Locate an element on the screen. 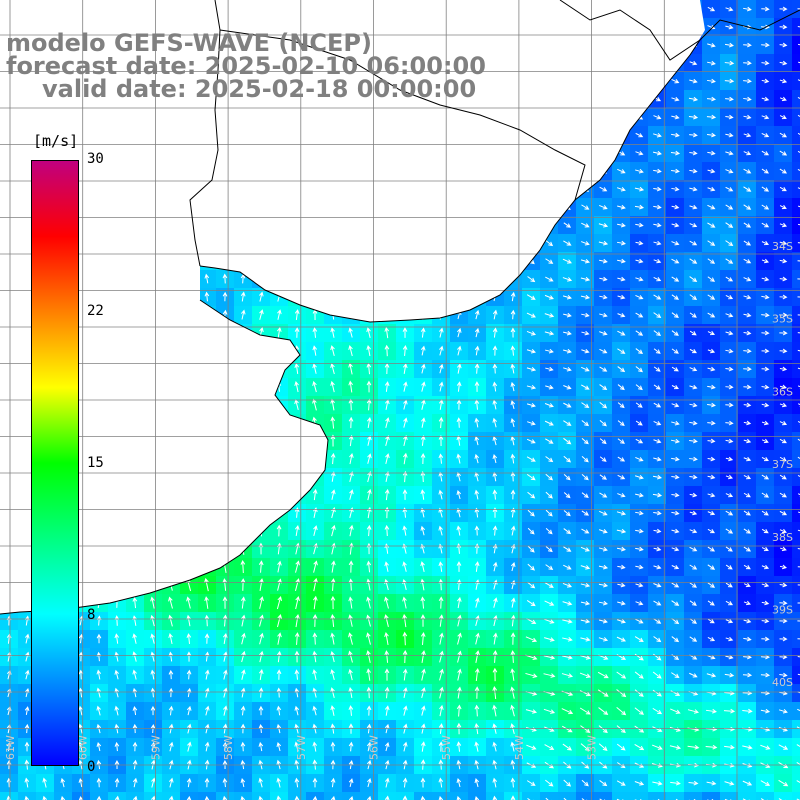  lon-label: 54W is located at coordinates (519, 747).